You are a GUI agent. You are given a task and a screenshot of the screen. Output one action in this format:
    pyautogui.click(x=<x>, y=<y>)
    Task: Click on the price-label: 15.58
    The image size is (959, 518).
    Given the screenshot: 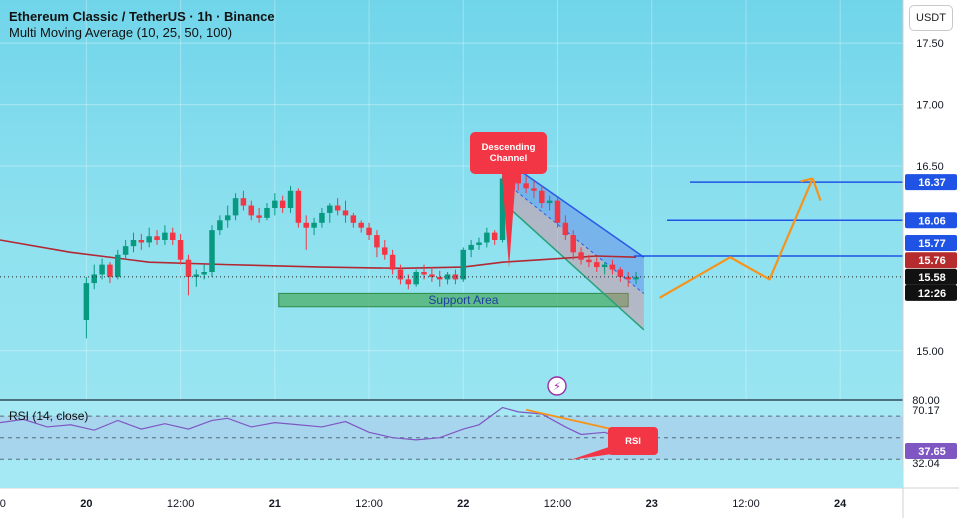 What is the action you would take?
    pyautogui.click(x=931, y=276)
    